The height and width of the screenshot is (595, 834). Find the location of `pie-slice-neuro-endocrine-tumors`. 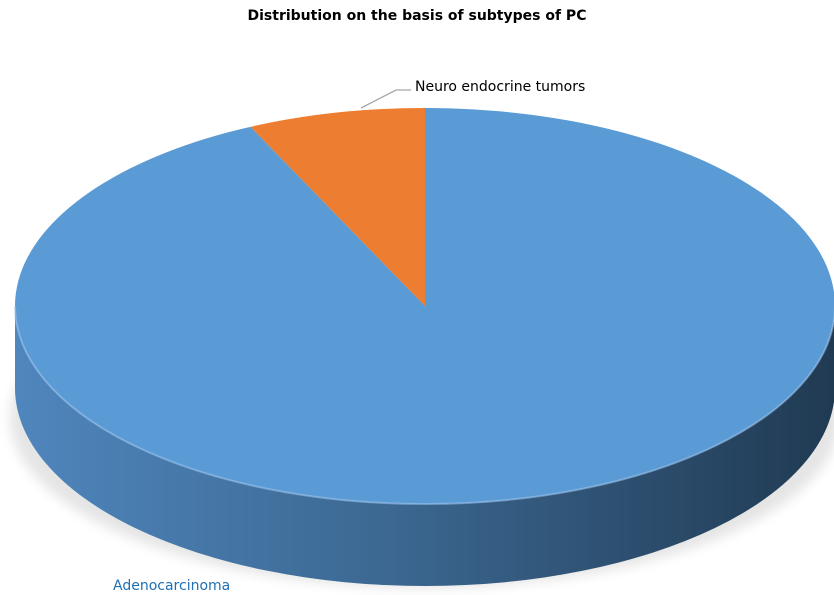

pie-slice-neuro-endocrine-tumors is located at coordinates (337, 207).